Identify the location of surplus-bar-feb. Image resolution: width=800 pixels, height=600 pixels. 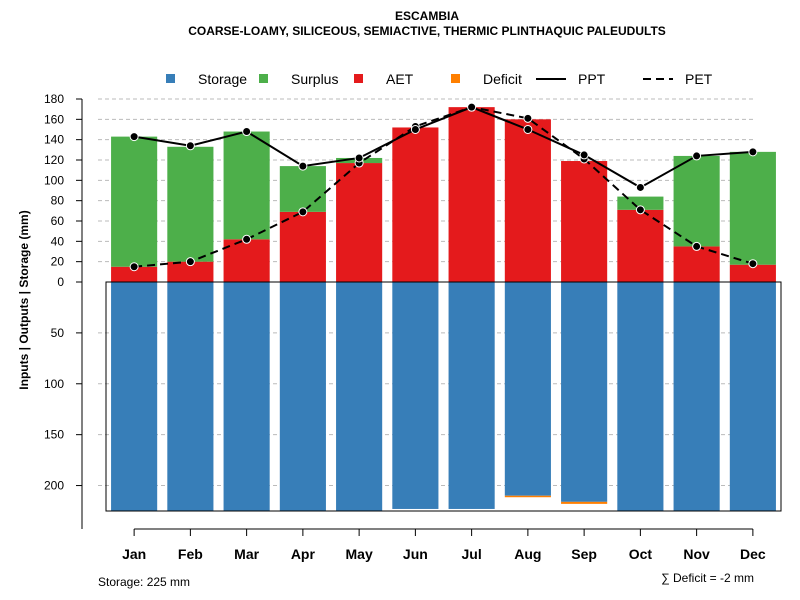
(190, 204).